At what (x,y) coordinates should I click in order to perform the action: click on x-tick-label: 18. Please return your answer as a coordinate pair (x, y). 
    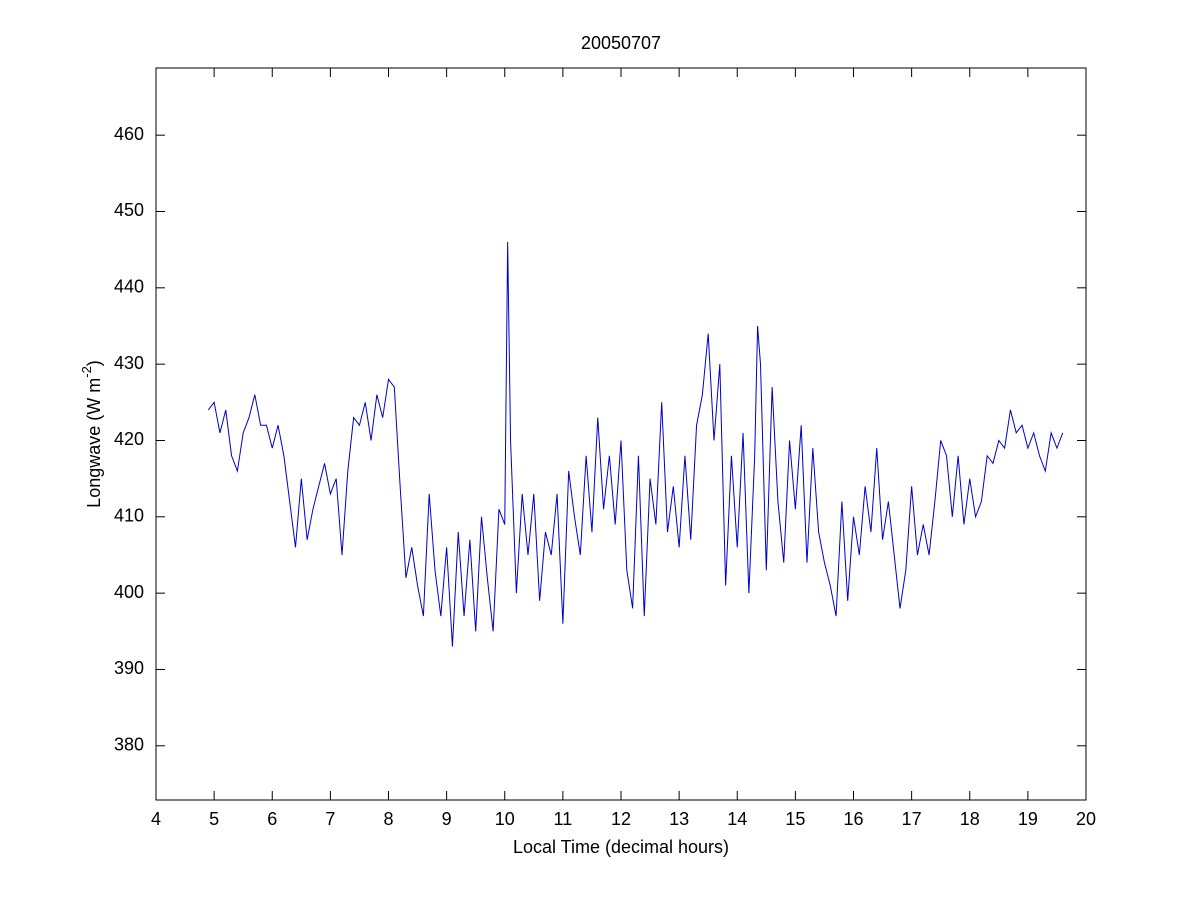
    Looking at the image, I should click on (970, 819).